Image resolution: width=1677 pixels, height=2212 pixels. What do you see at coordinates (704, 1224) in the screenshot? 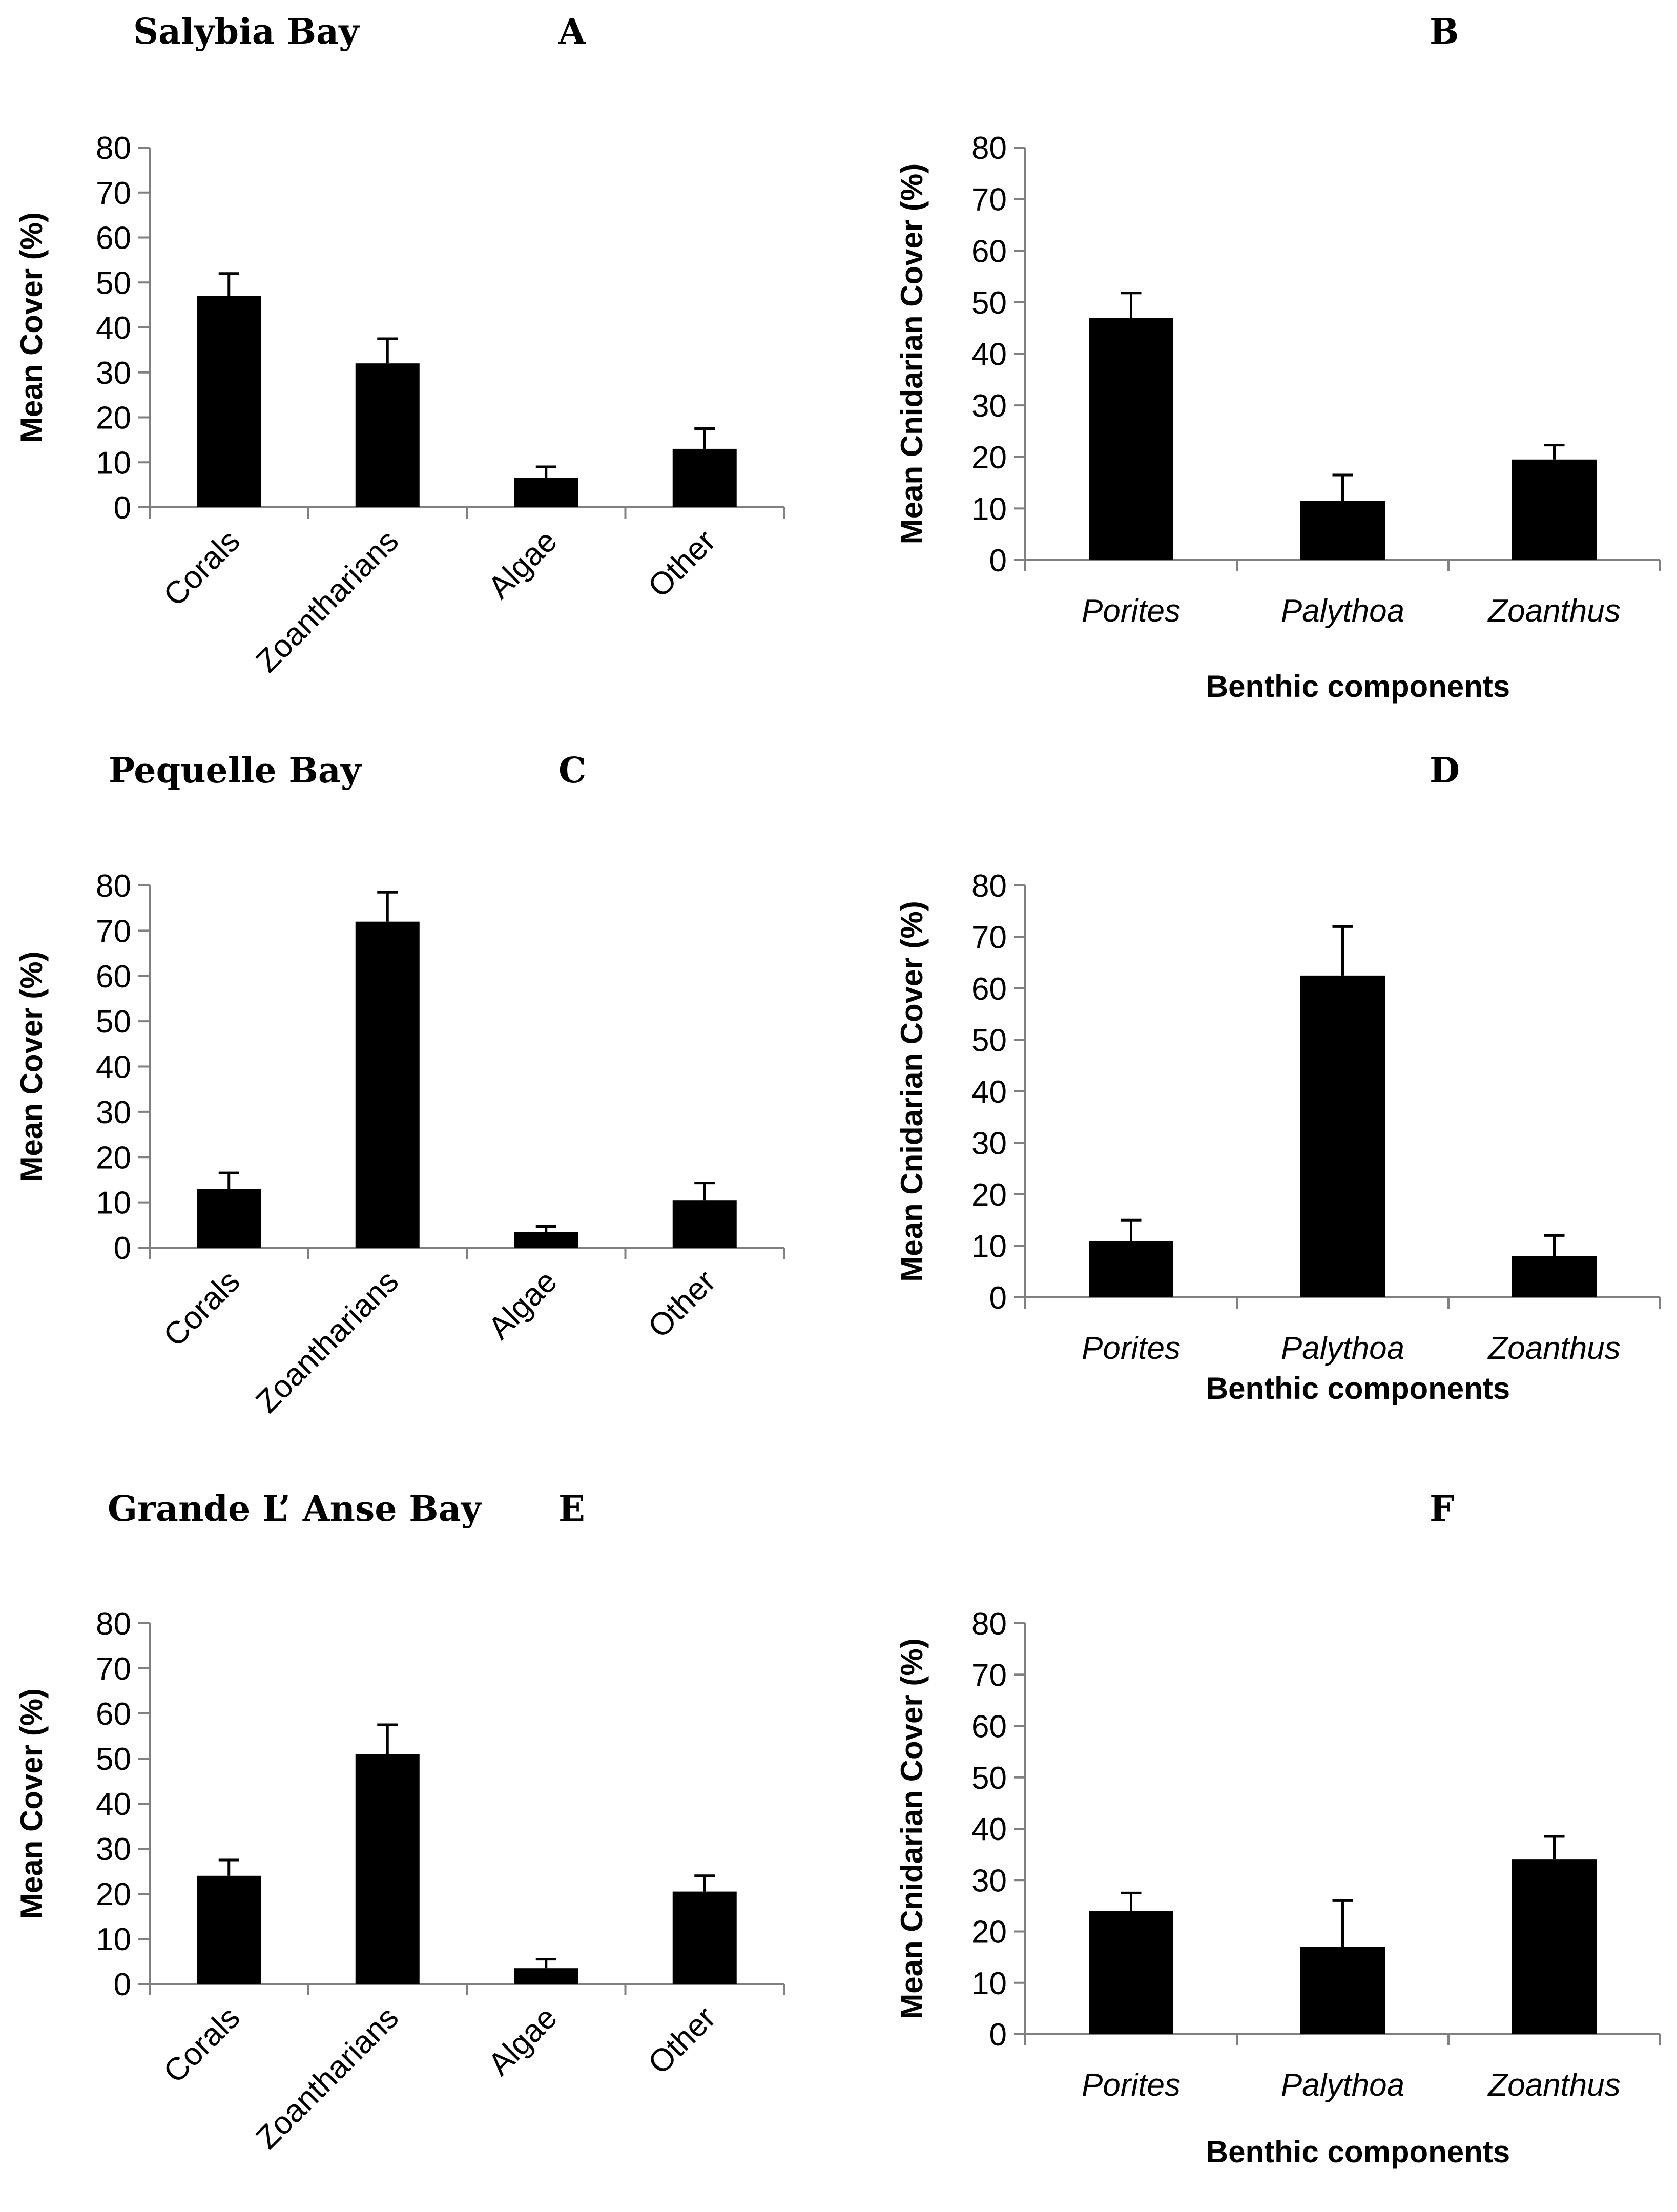
I see `bar-other` at bounding box center [704, 1224].